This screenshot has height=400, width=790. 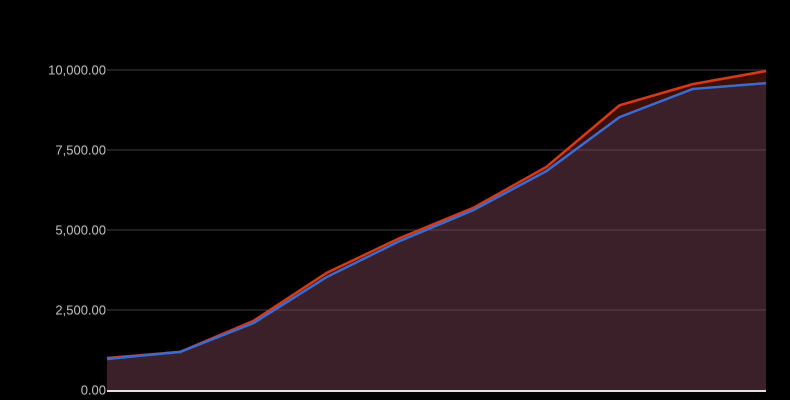 I want to click on y-tick-label: 0.00, so click(x=93, y=390).